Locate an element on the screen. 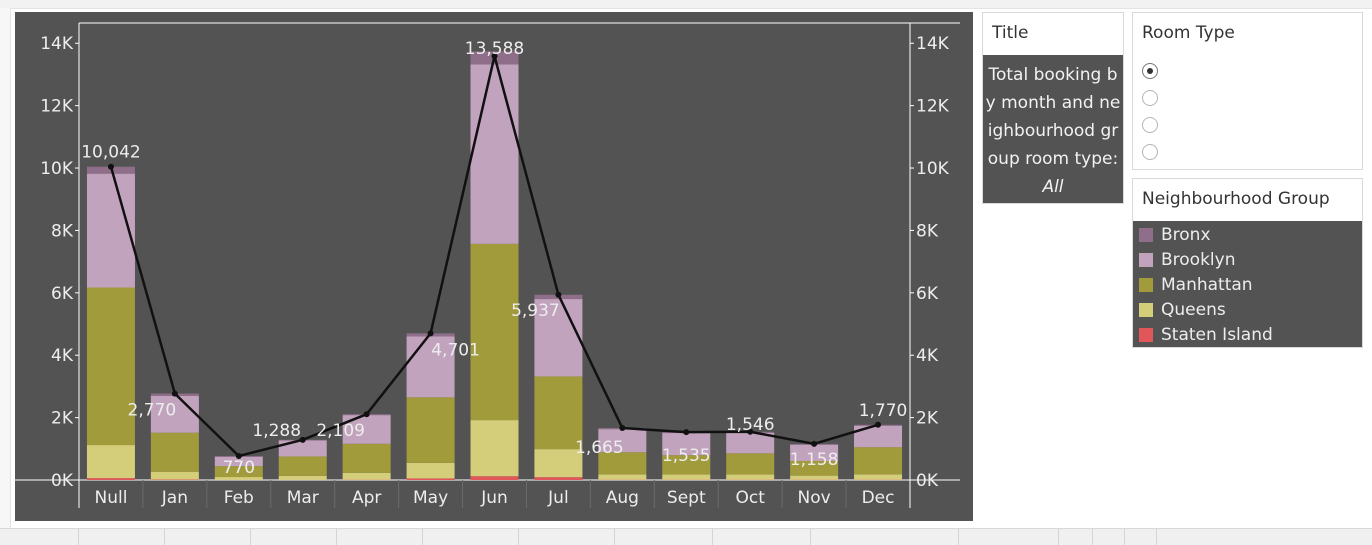 Image resolution: width=1372 pixels, height=545 pixels. title-card-header: Title is located at coordinates (1053, 34).